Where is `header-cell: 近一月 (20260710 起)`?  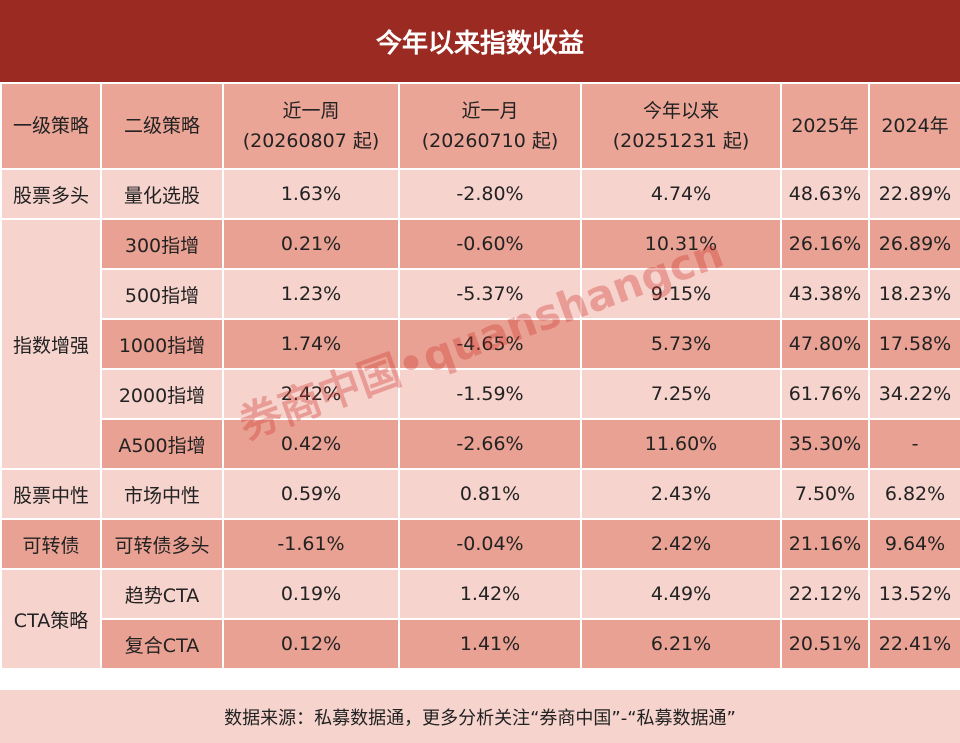
header-cell: 近一月 (20260710 起) is located at coordinates (490, 126).